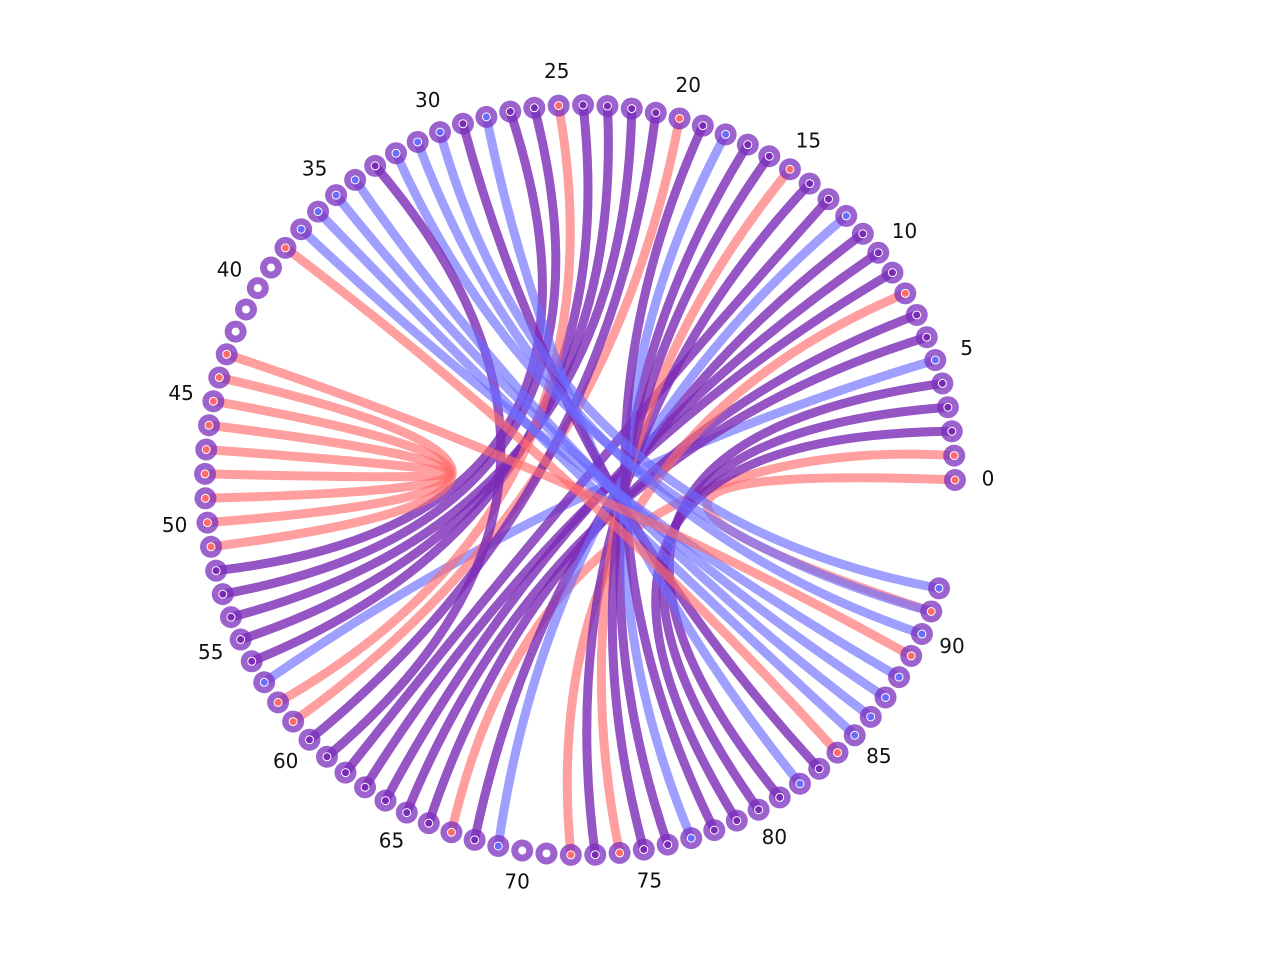  What do you see at coordinates (774, 837) in the screenshot?
I see `tick-label-80: 80` at bounding box center [774, 837].